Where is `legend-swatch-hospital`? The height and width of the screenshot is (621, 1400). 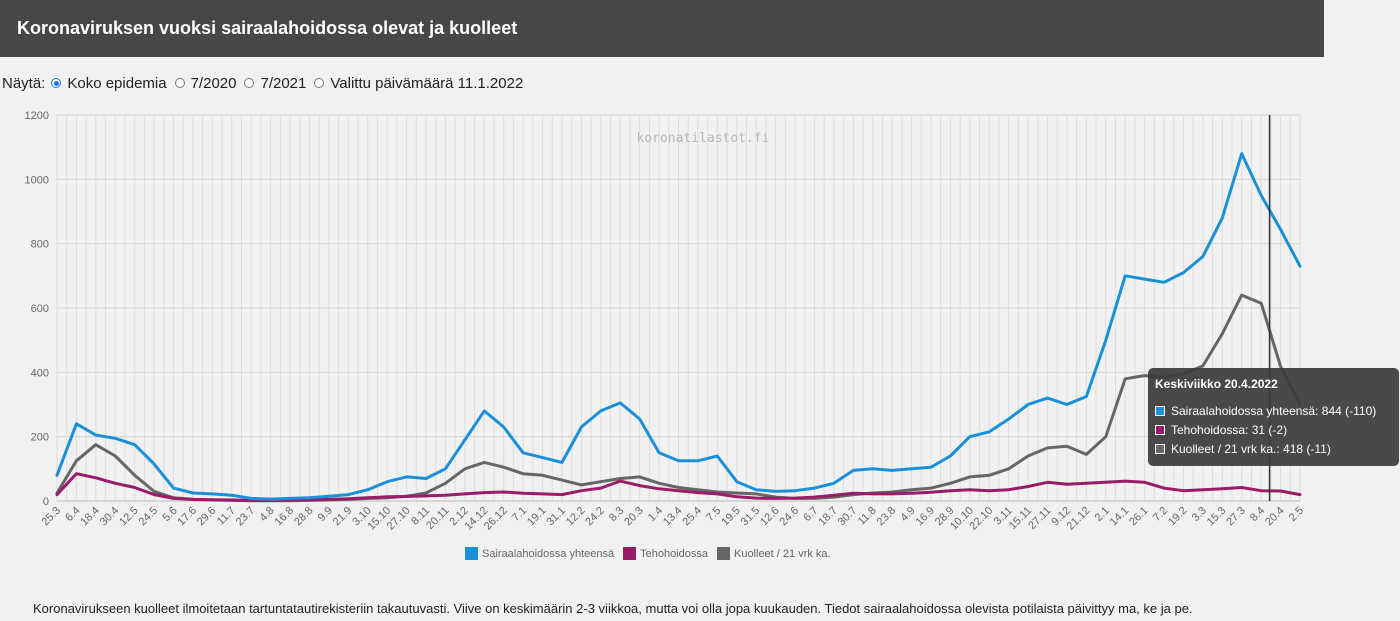
legend-swatch-hospital is located at coordinates (471, 553).